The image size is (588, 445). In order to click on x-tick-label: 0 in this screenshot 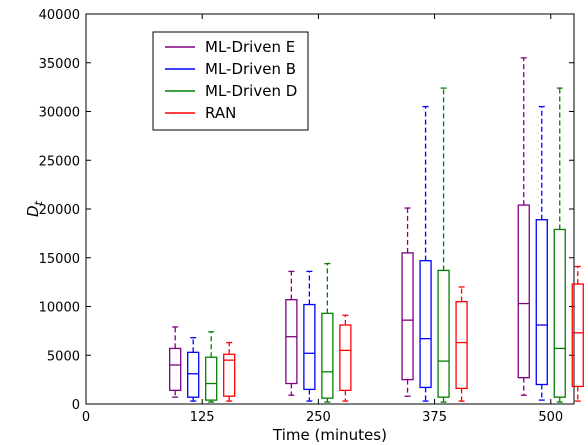, I will do `click(86, 417)`.